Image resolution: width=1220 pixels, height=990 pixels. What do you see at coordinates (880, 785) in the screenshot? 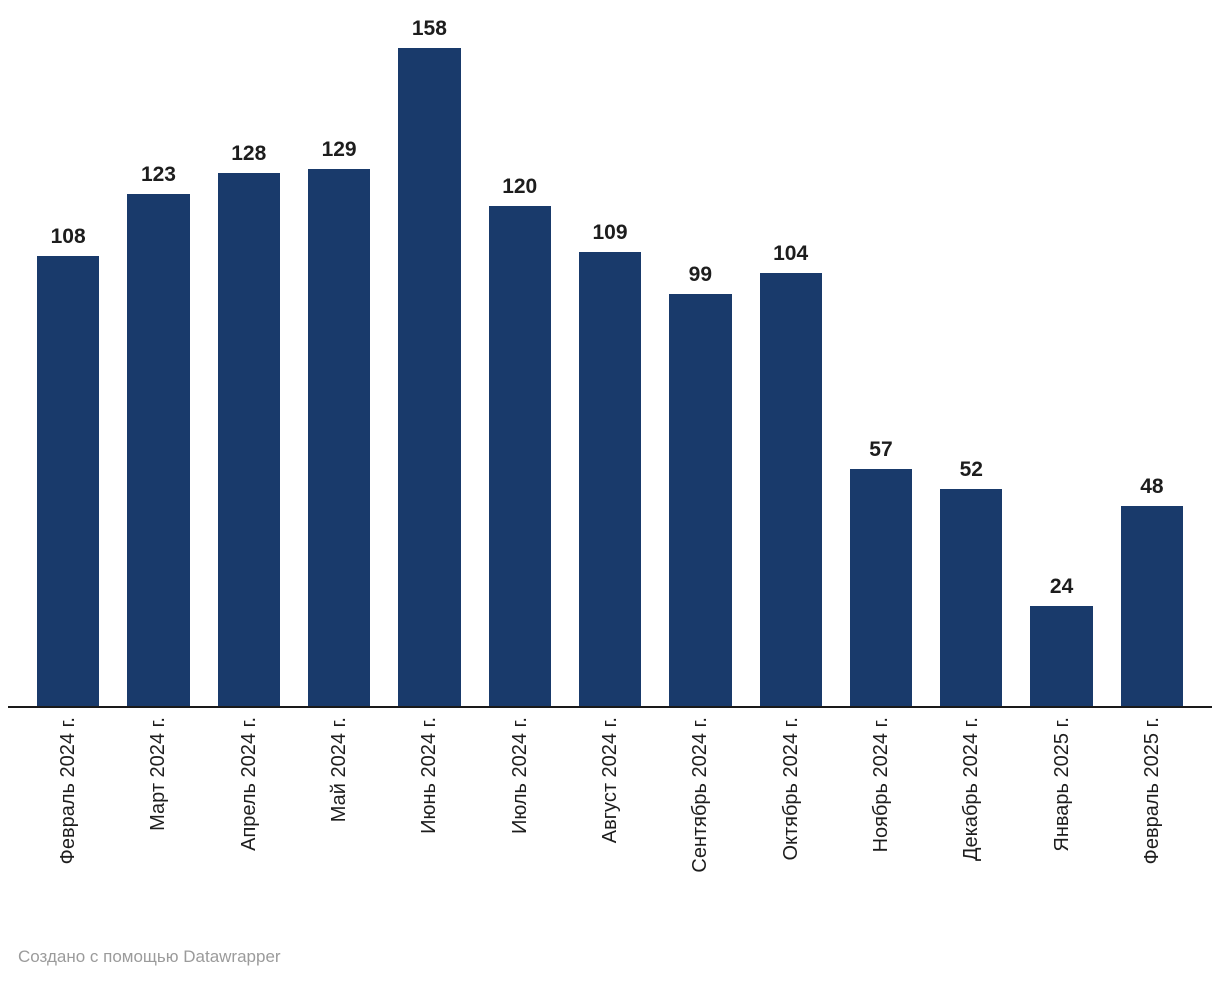
I see `x-axis-label: Ноябрь 2024 г.` at bounding box center [880, 785].